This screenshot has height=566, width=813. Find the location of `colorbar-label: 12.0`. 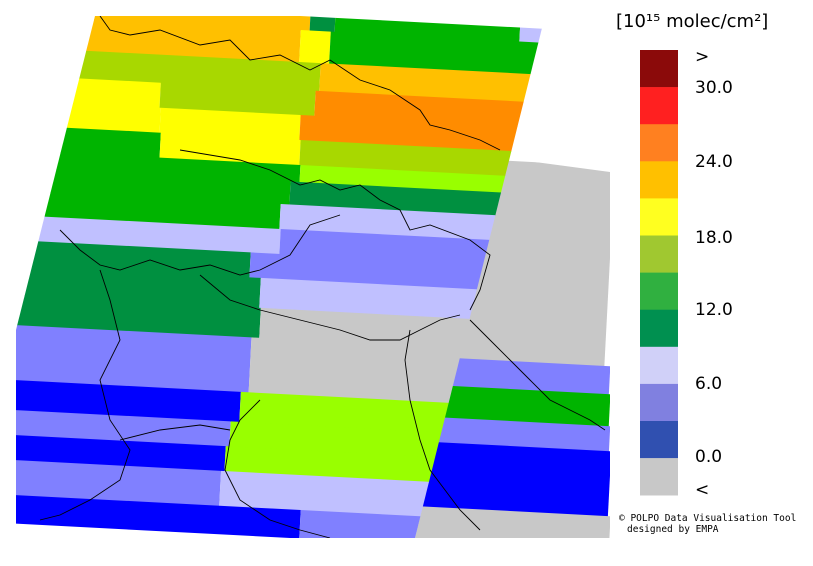

colorbar-label: 12.0 is located at coordinates (714, 310).